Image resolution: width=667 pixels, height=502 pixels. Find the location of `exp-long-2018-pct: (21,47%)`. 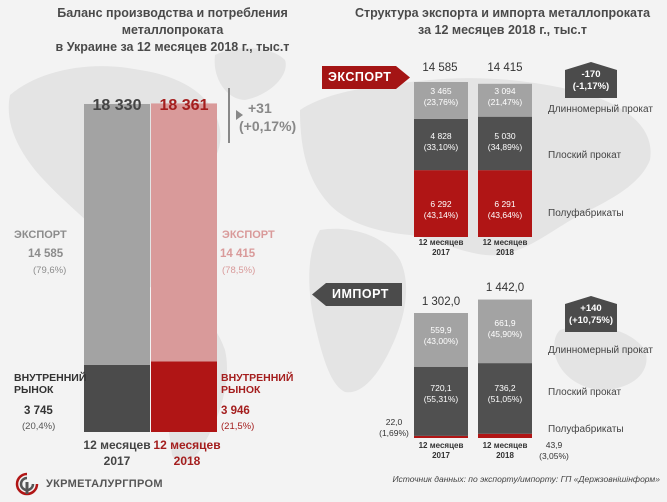

exp-long-2018-pct: (21,47%) is located at coordinates (505, 102).